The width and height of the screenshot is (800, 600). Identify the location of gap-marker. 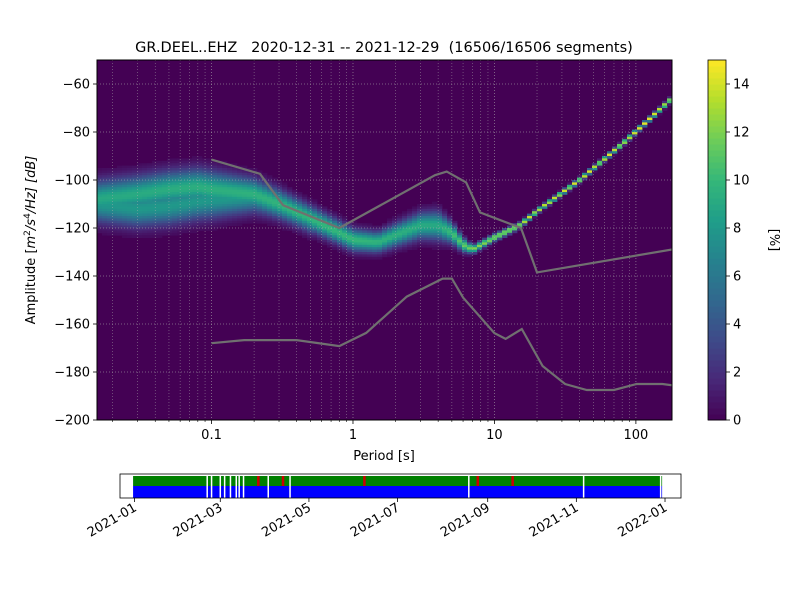
(583, 486).